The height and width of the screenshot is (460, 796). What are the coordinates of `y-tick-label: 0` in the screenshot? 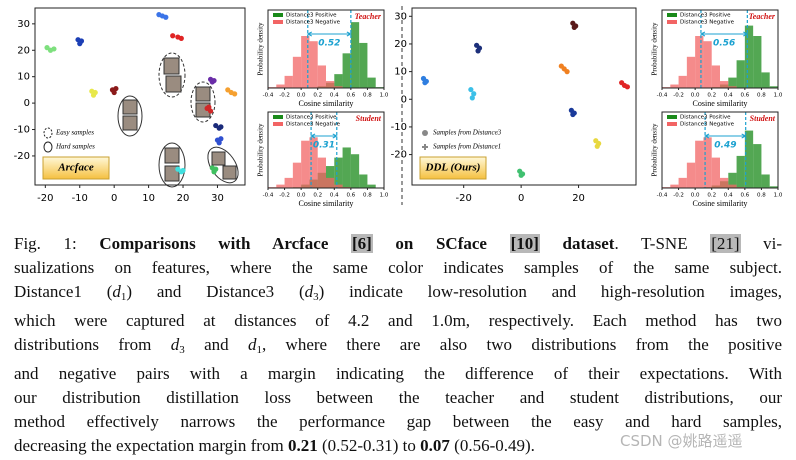 It's located at (404, 99).